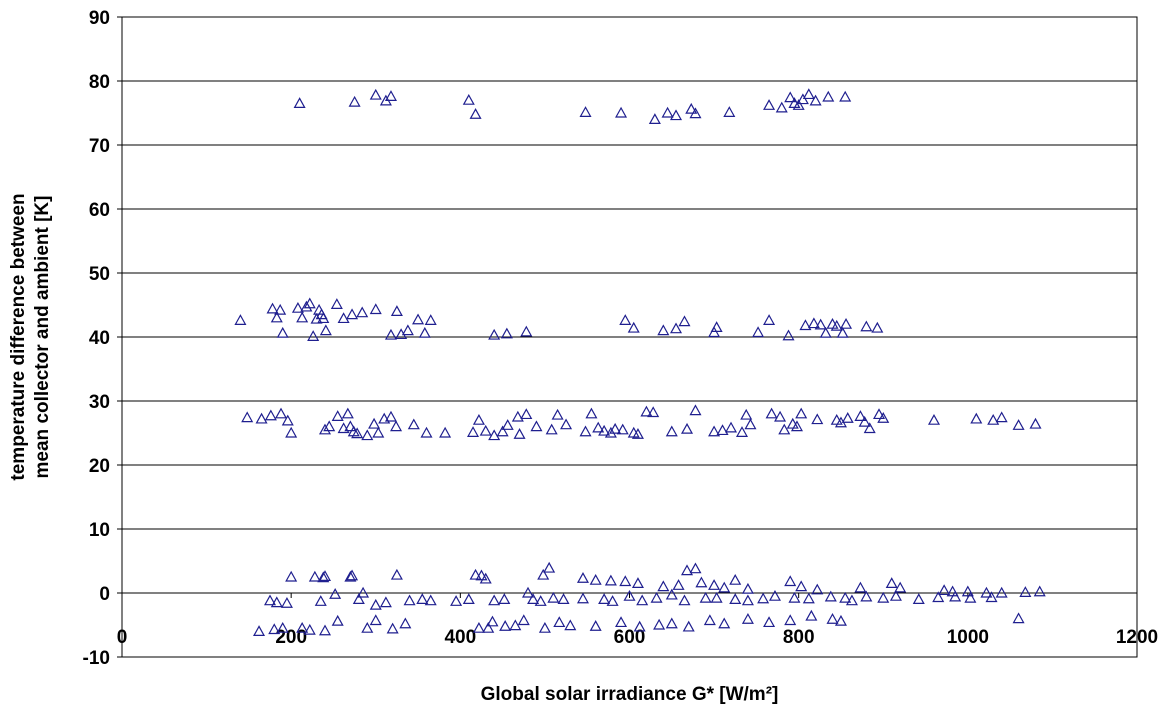 The height and width of the screenshot is (710, 1174). I want to click on y-axis-title-line: mean collector and ambient [K], so click(42, 337).